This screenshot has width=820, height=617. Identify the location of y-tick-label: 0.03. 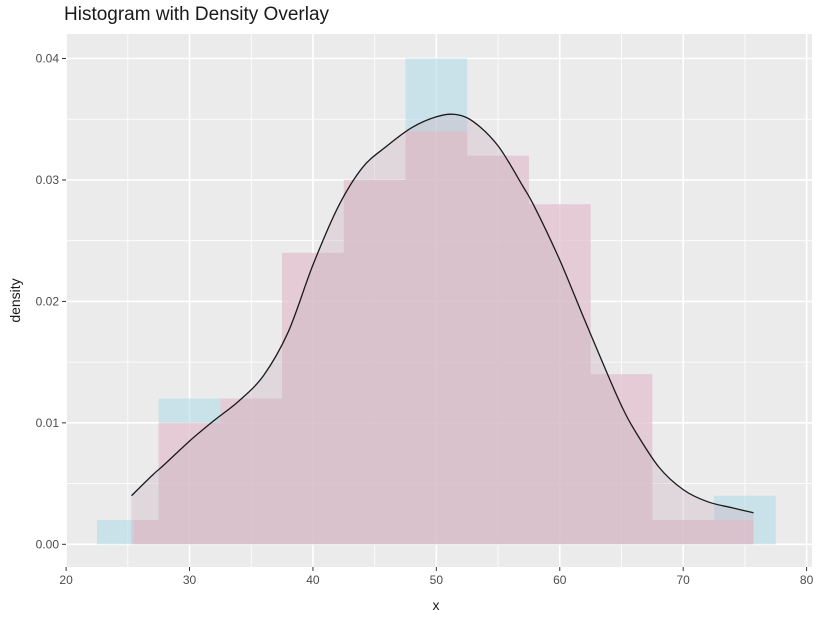
(48, 180).